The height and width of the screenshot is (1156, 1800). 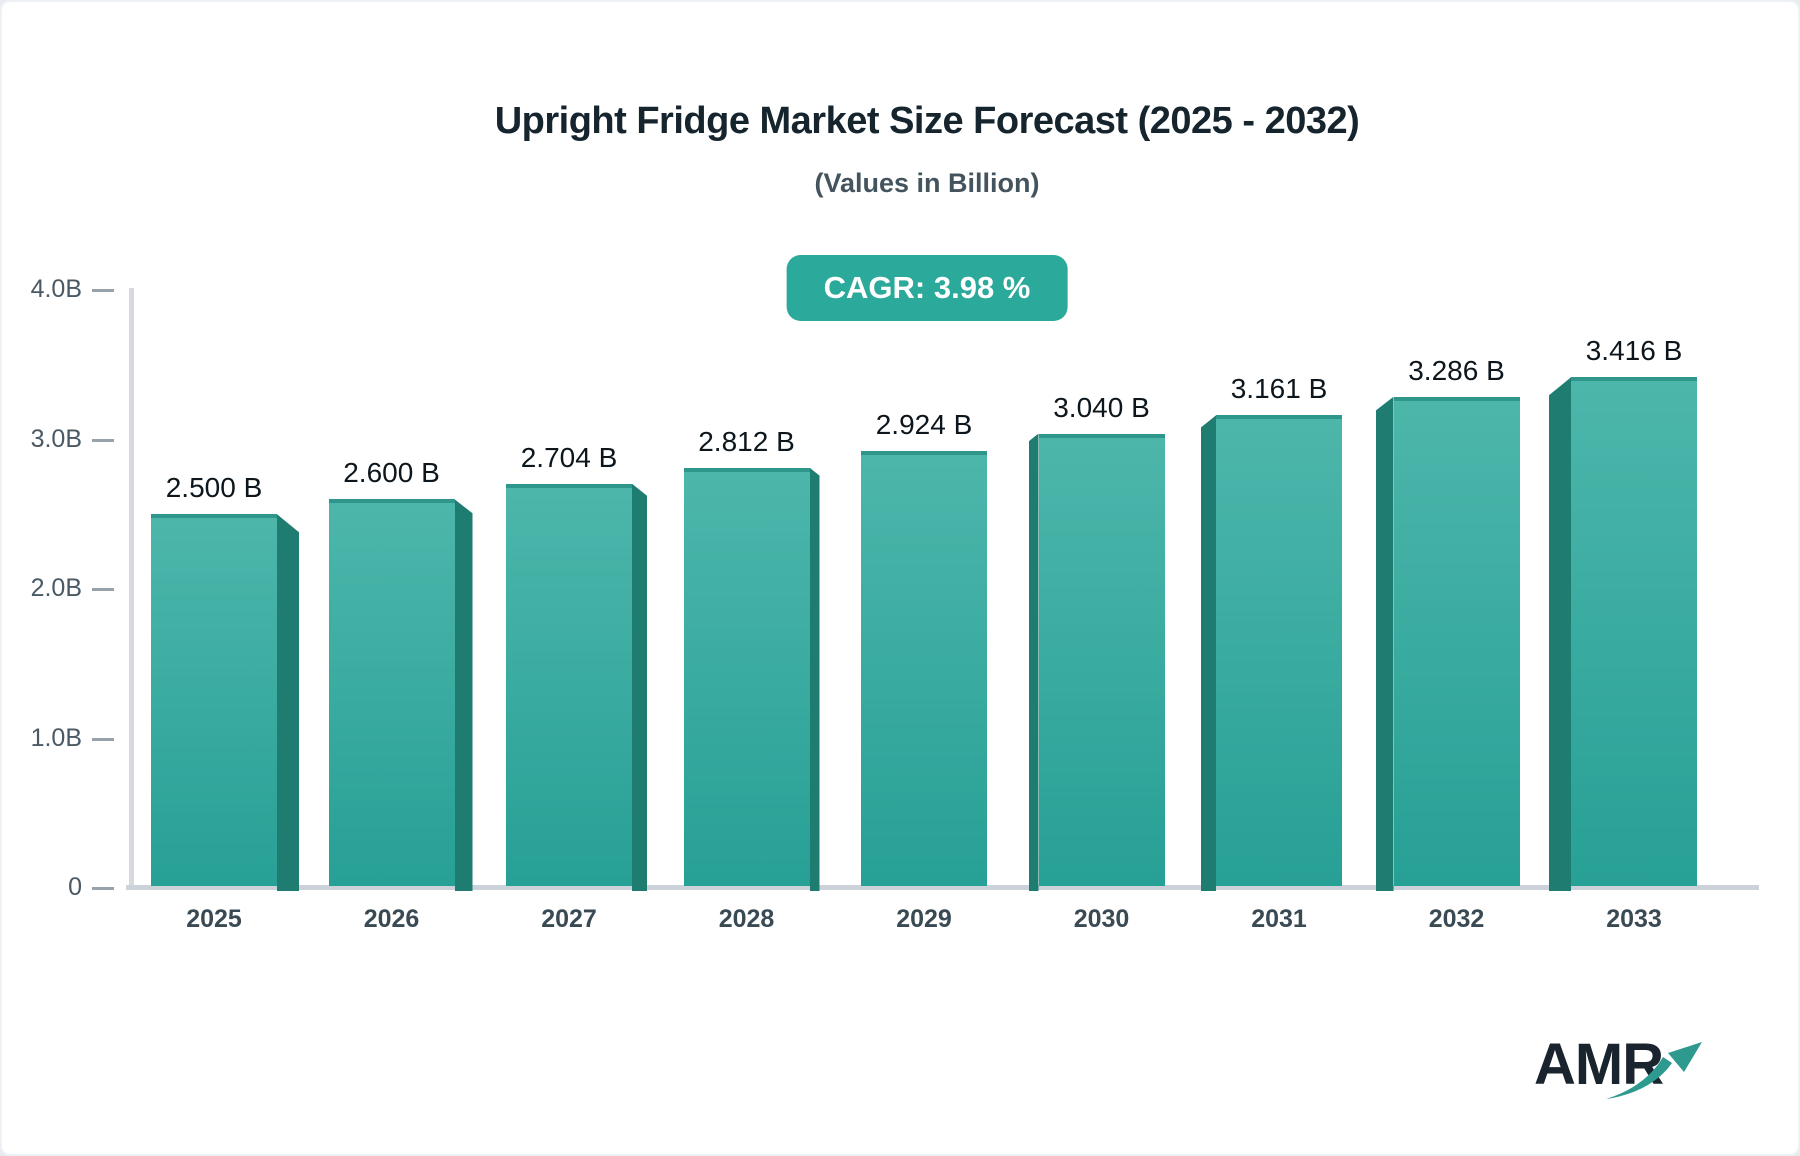 I want to click on cagr-badge: CAGR: 3.98 %, so click(x=927, y=288).